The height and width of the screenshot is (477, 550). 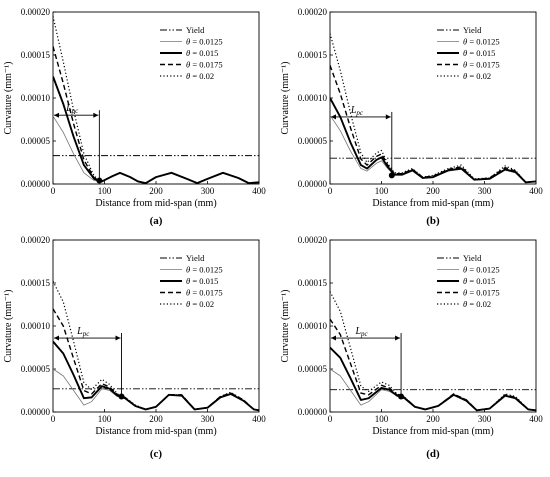 I want to click on x-tick-label: 0, so click(x=330, y=191).